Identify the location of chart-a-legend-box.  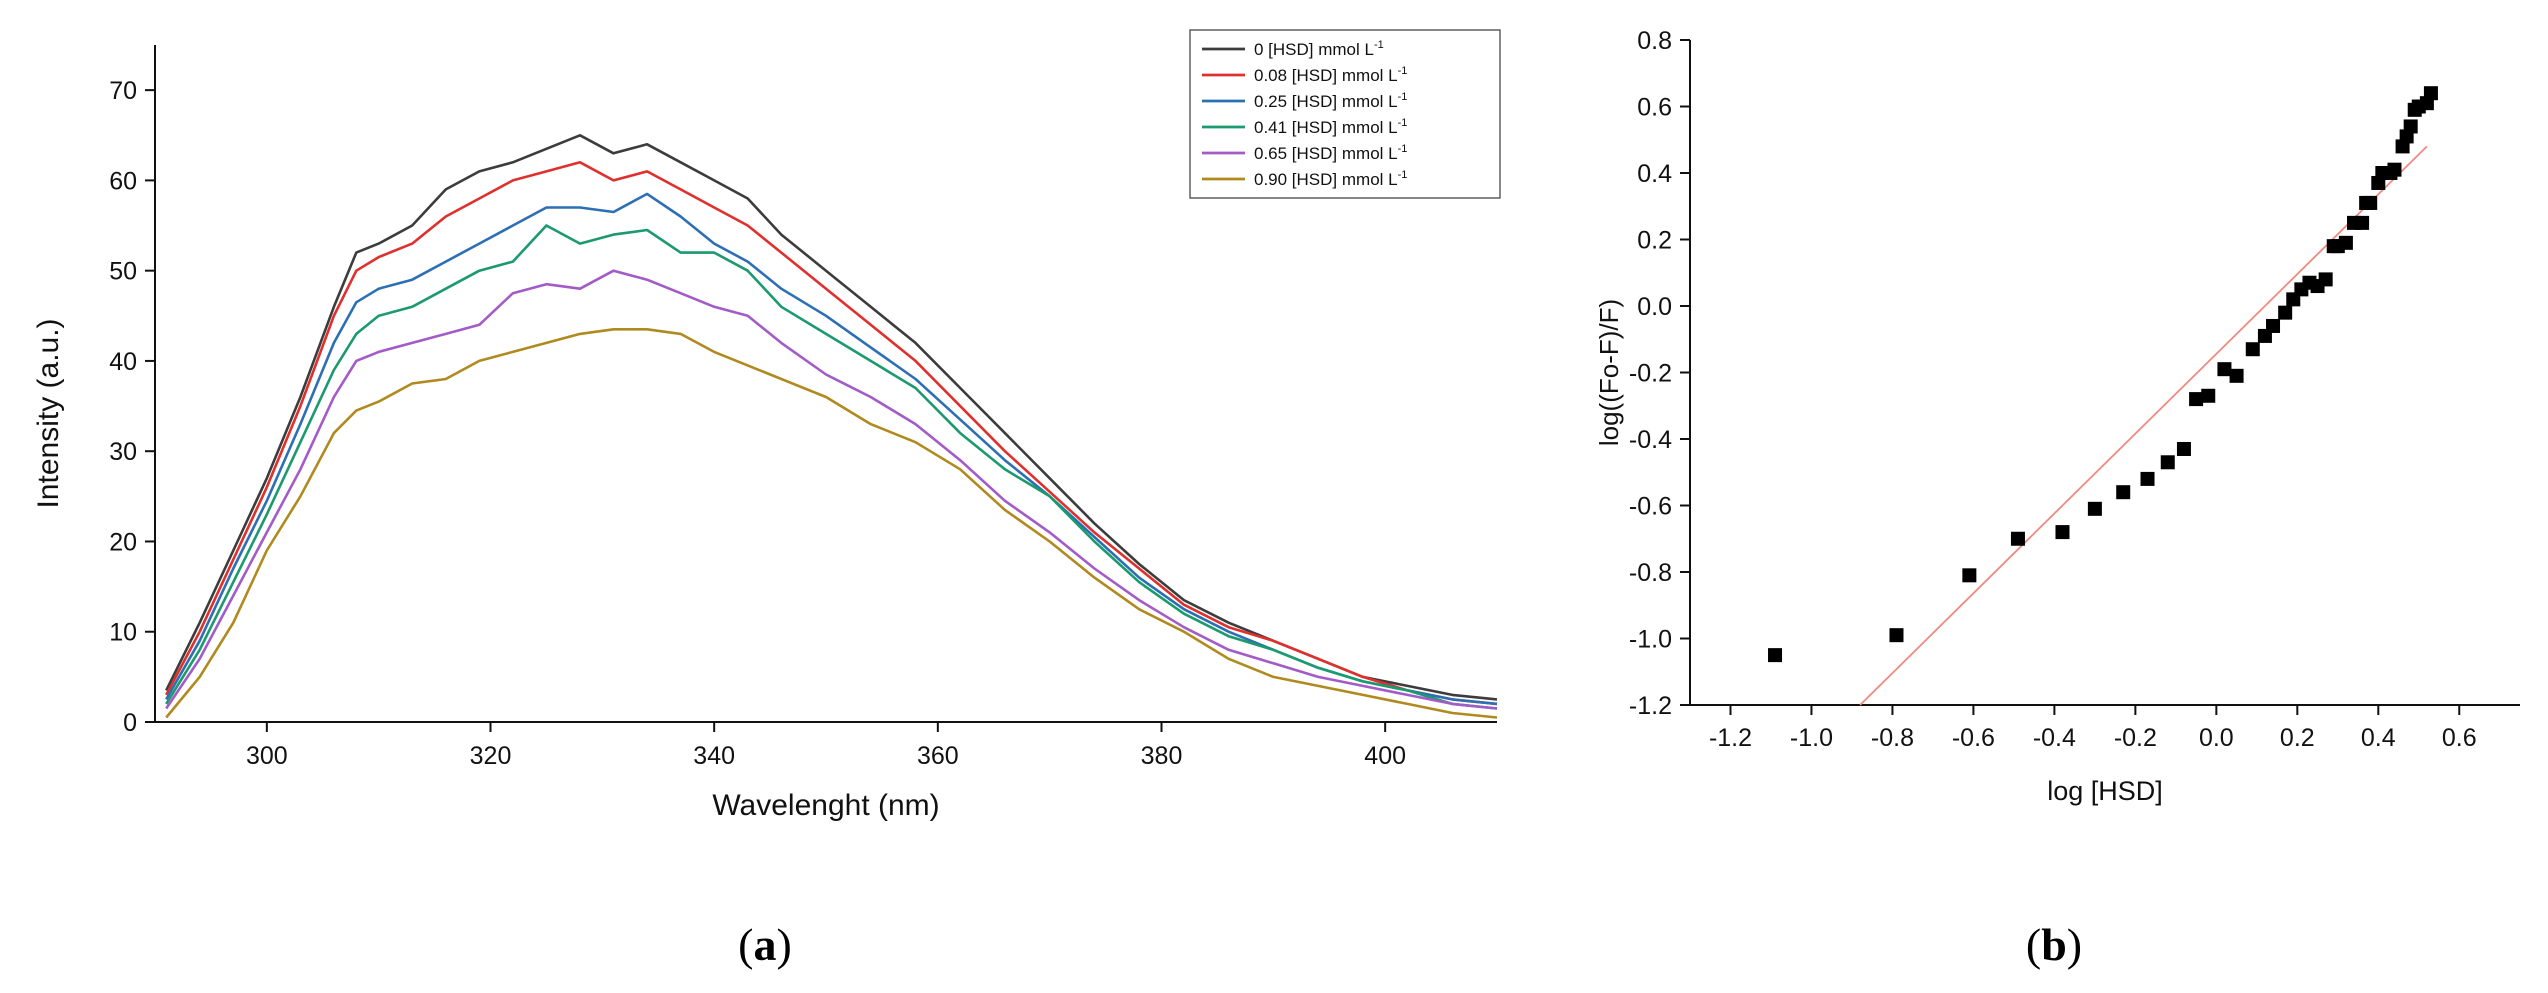
(1345, 114).